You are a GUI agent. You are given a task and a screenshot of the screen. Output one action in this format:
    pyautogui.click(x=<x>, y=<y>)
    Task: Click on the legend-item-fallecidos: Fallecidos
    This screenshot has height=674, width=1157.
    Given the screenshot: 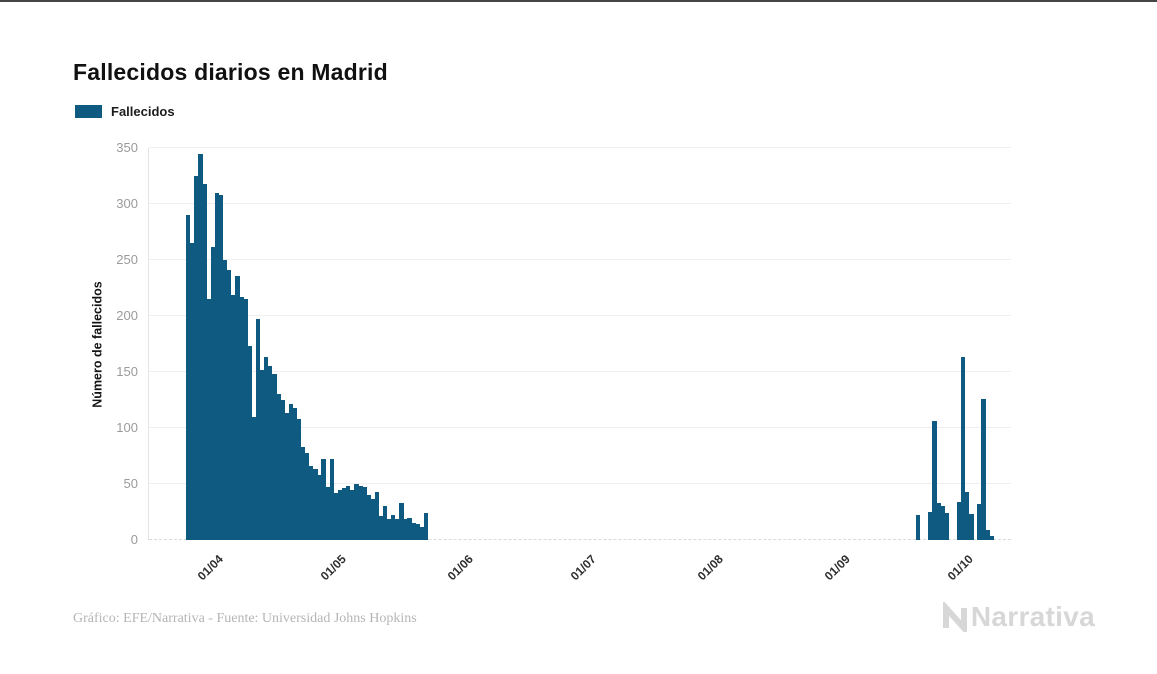 What is the action you would take?
    pyautogui.click(x=125, y=111)
    